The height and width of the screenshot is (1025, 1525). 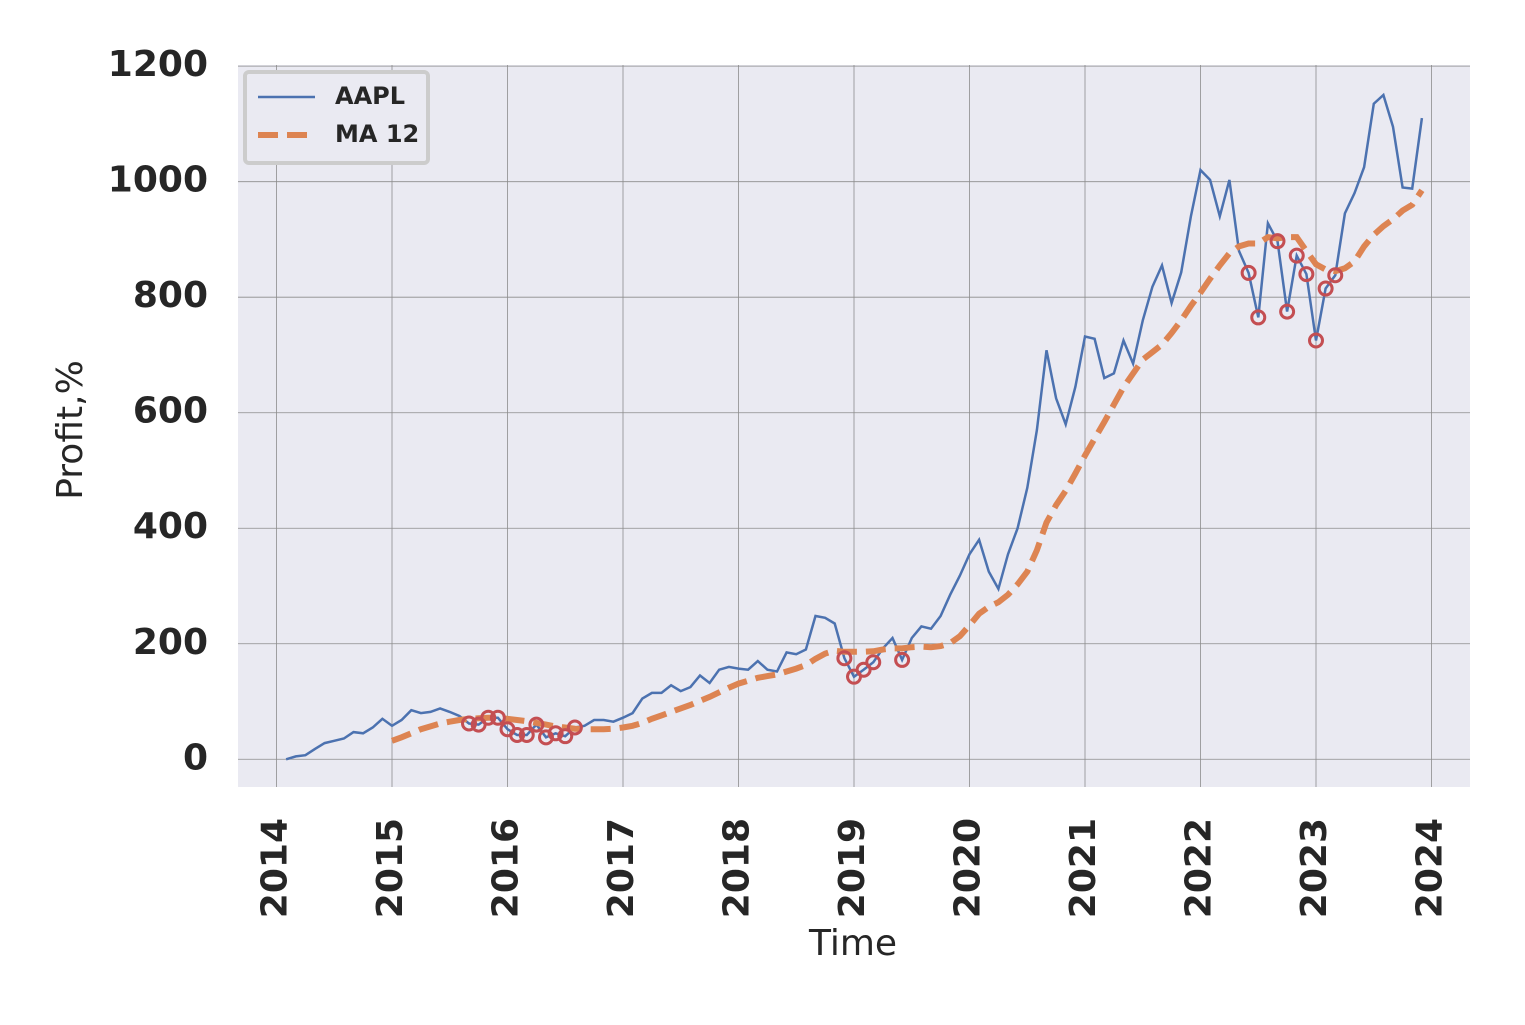 I want to click on x-axis-label: Time, so click(x=852, y=943).